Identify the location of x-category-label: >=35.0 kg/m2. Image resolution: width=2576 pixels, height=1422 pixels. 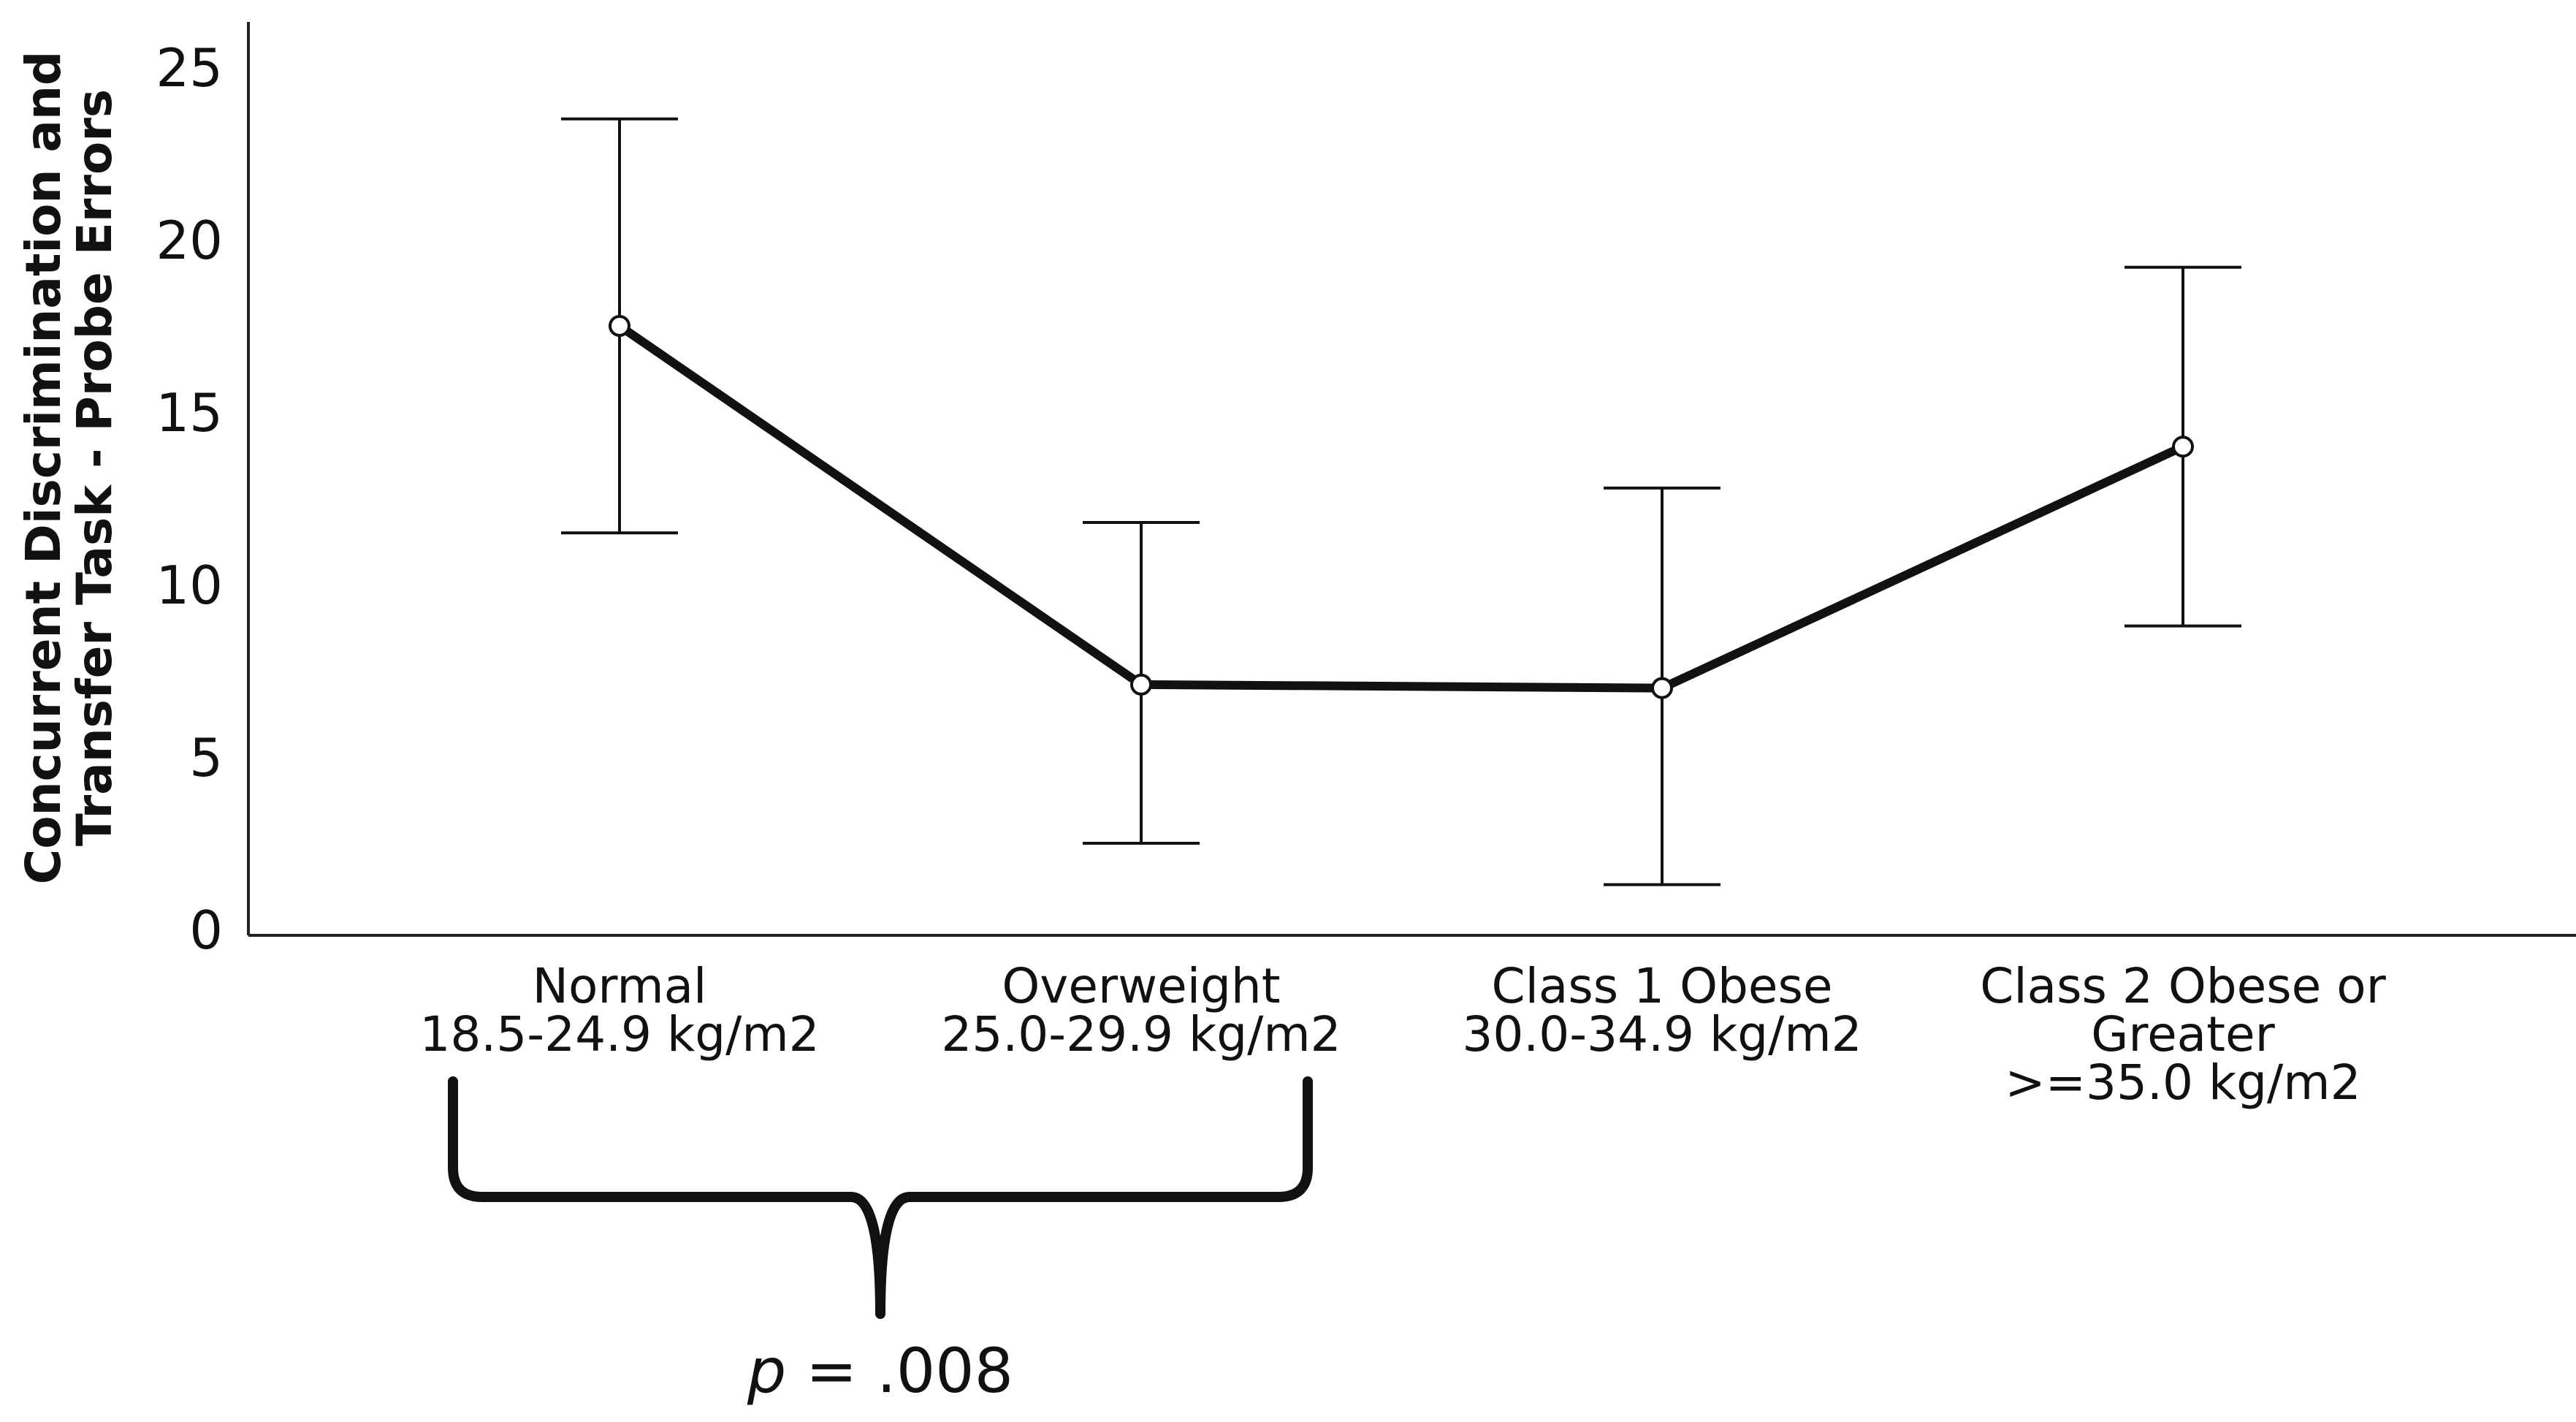
(2182, 1082).